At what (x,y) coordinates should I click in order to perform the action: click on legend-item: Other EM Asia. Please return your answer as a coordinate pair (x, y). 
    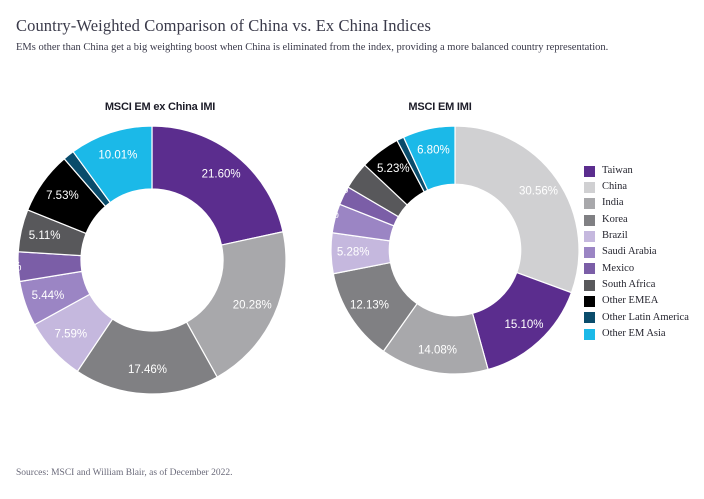
    Looking at the image, I should click on (636, 334).